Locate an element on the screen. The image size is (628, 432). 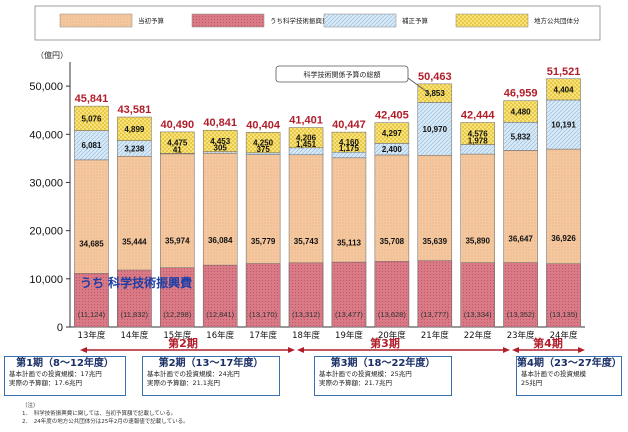
segment-label-initial: 35,113 is located at coordinates (349, 242).